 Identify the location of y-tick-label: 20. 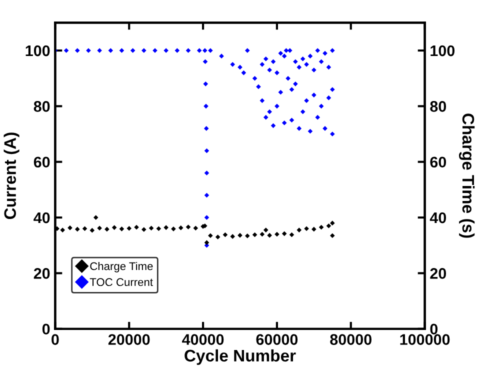
(42, 273).